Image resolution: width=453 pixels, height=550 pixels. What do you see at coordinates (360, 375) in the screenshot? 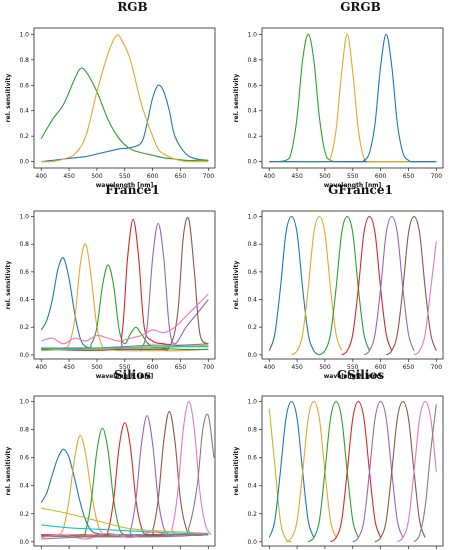
I see `chart-title: GSilios` at bounding box center [360, 375].